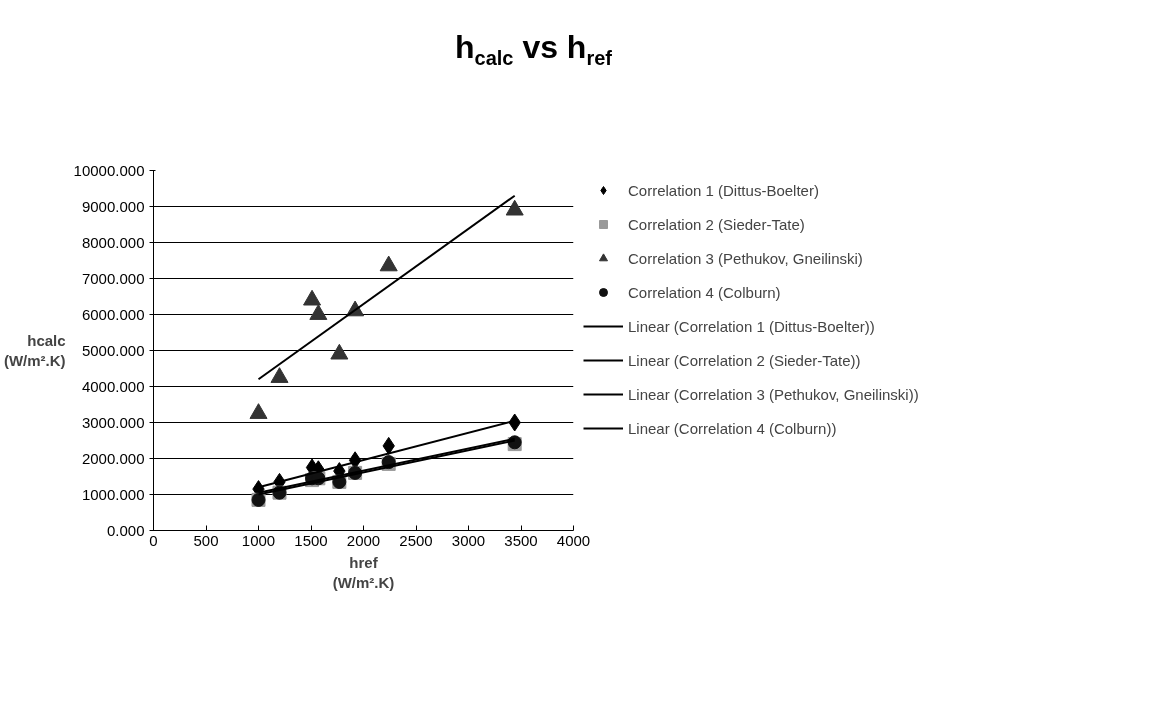  What do you see at coordinates (704, 292) in the screenshot?
I see `legend-label: Correlation 4 (Colburn)` at bounding box center [704, 292].